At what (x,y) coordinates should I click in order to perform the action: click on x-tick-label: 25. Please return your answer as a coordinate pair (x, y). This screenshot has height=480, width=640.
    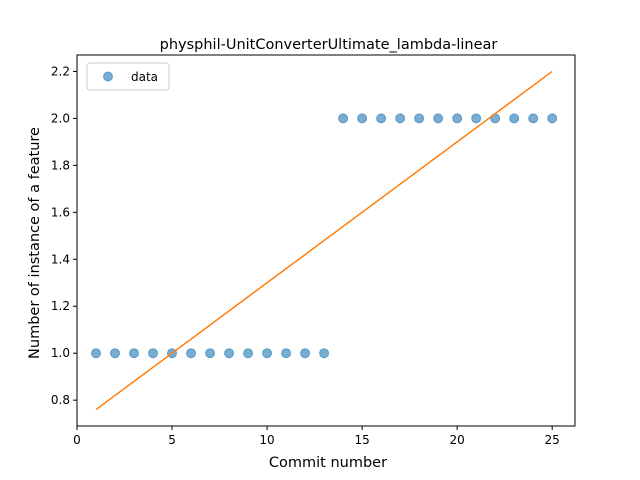
    Looking at the image, I should click on (552, 440).